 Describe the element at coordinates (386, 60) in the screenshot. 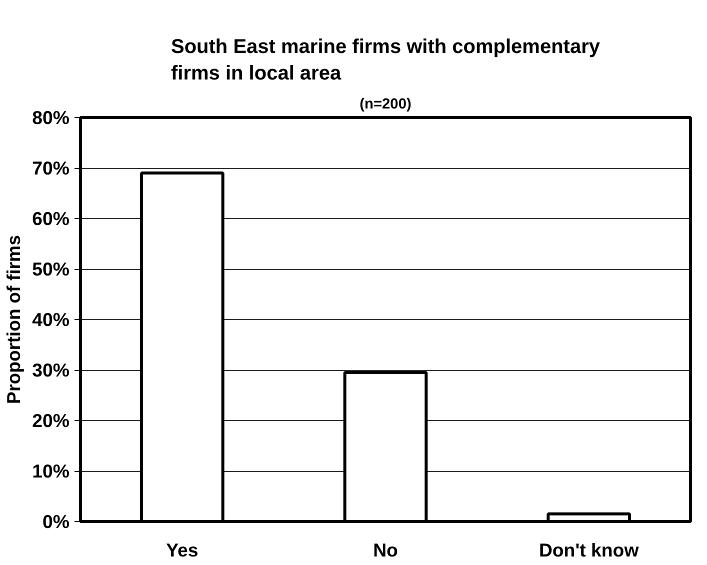

I see `chart-title: South East marine firms with complementary firms in local area` at that location.